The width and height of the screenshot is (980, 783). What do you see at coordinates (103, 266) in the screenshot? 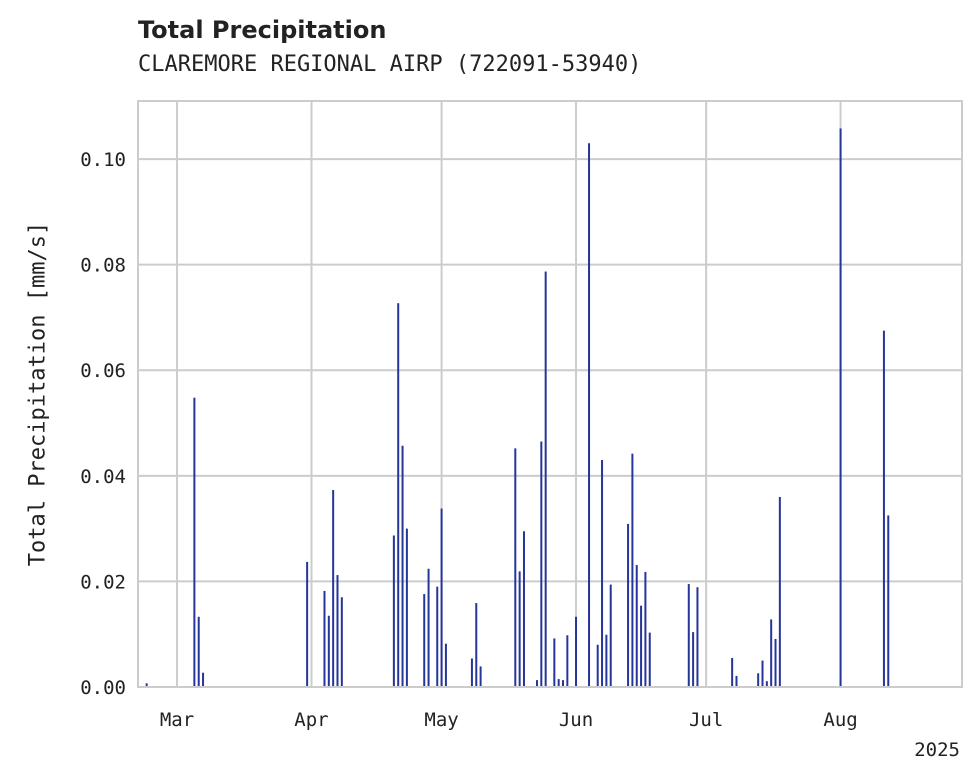
I see `y-tick-label: 0.08` at bounding box center [103, 266].